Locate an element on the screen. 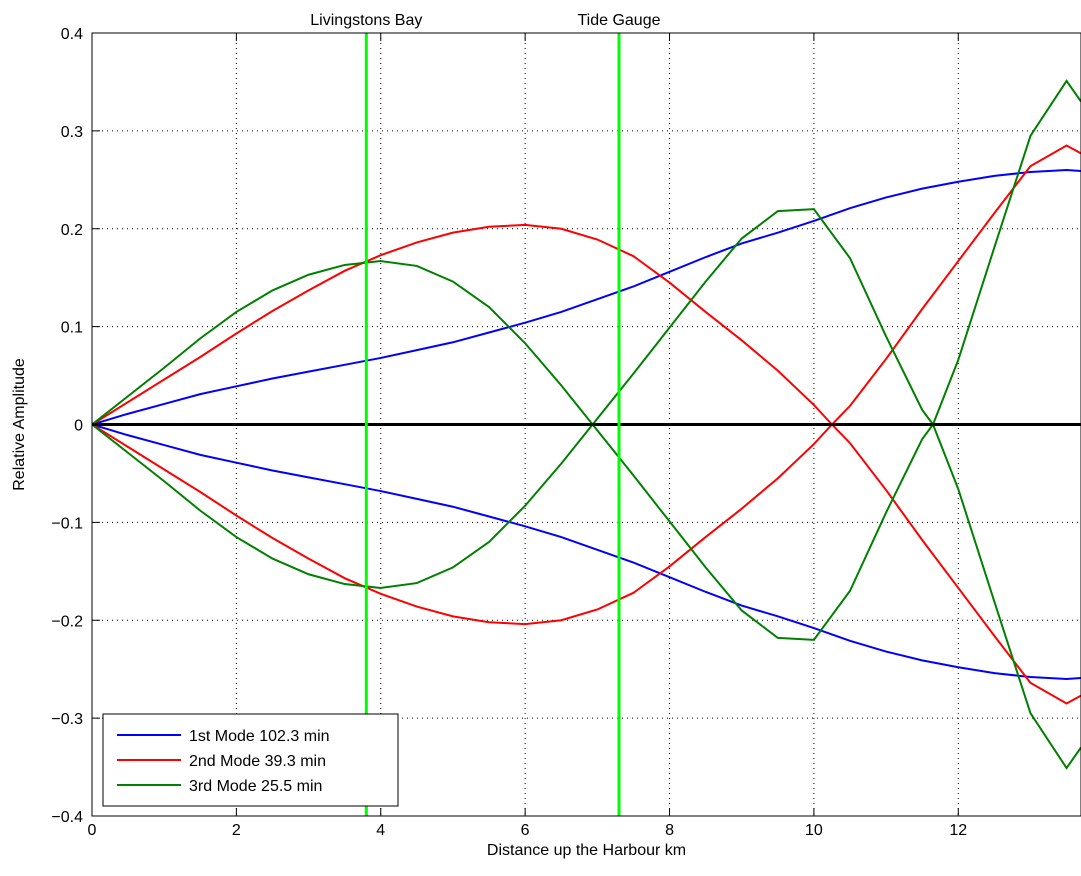 The image size is (1081, 876). legend-entry: 1st Mode 102.3 min is located at coordinates (259, 736).